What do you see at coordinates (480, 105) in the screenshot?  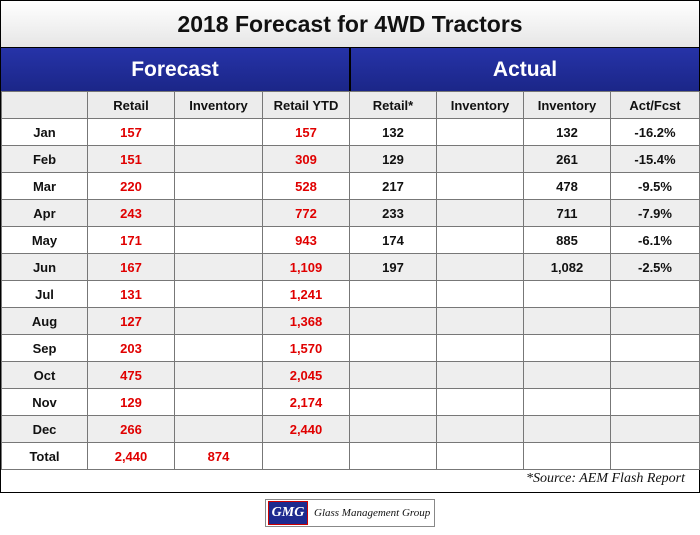 I see `column-header-actual-inventory: Inventory` at bounding box center [480, 105].